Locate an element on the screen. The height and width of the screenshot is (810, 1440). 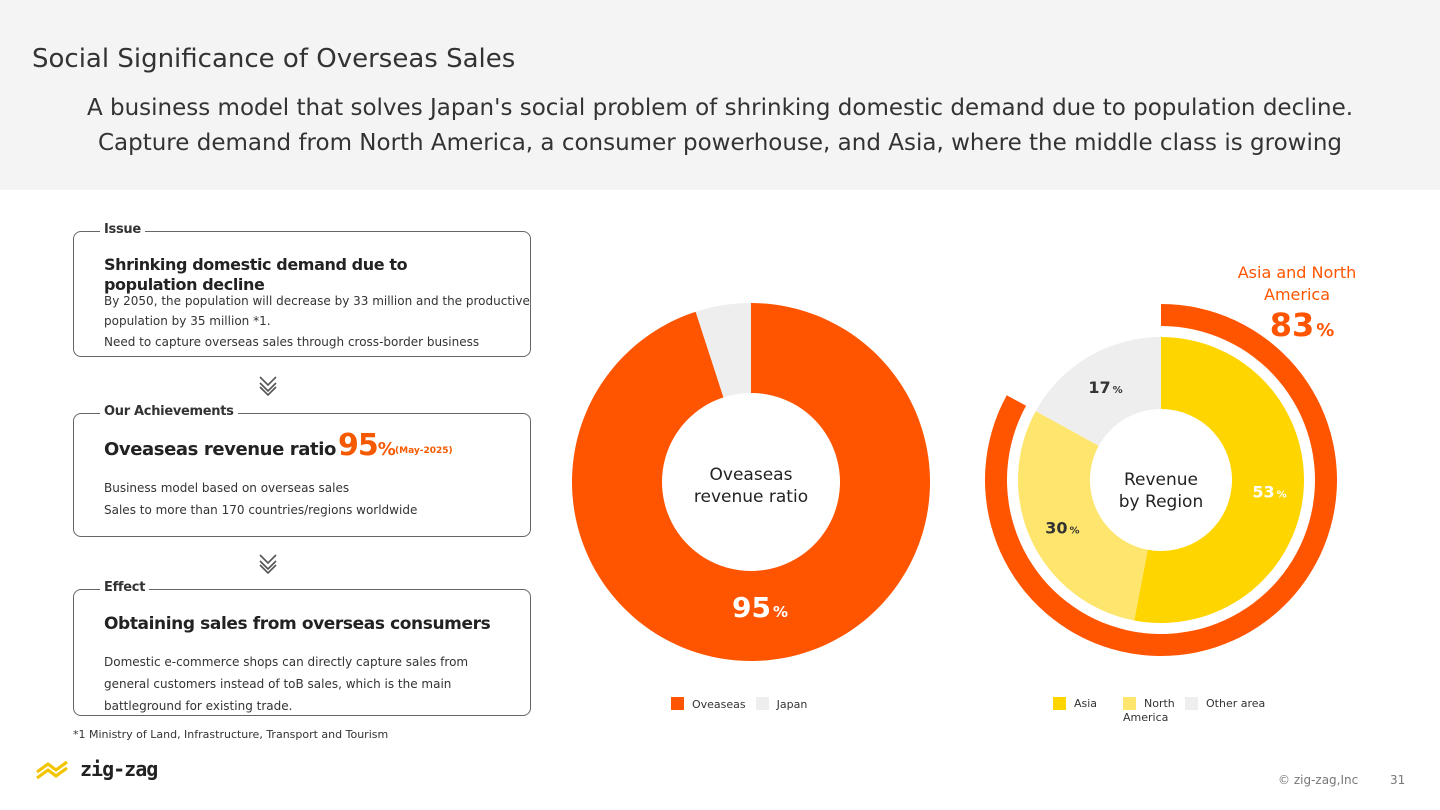
slice-oveaseas is located at coordinates (751, 482).